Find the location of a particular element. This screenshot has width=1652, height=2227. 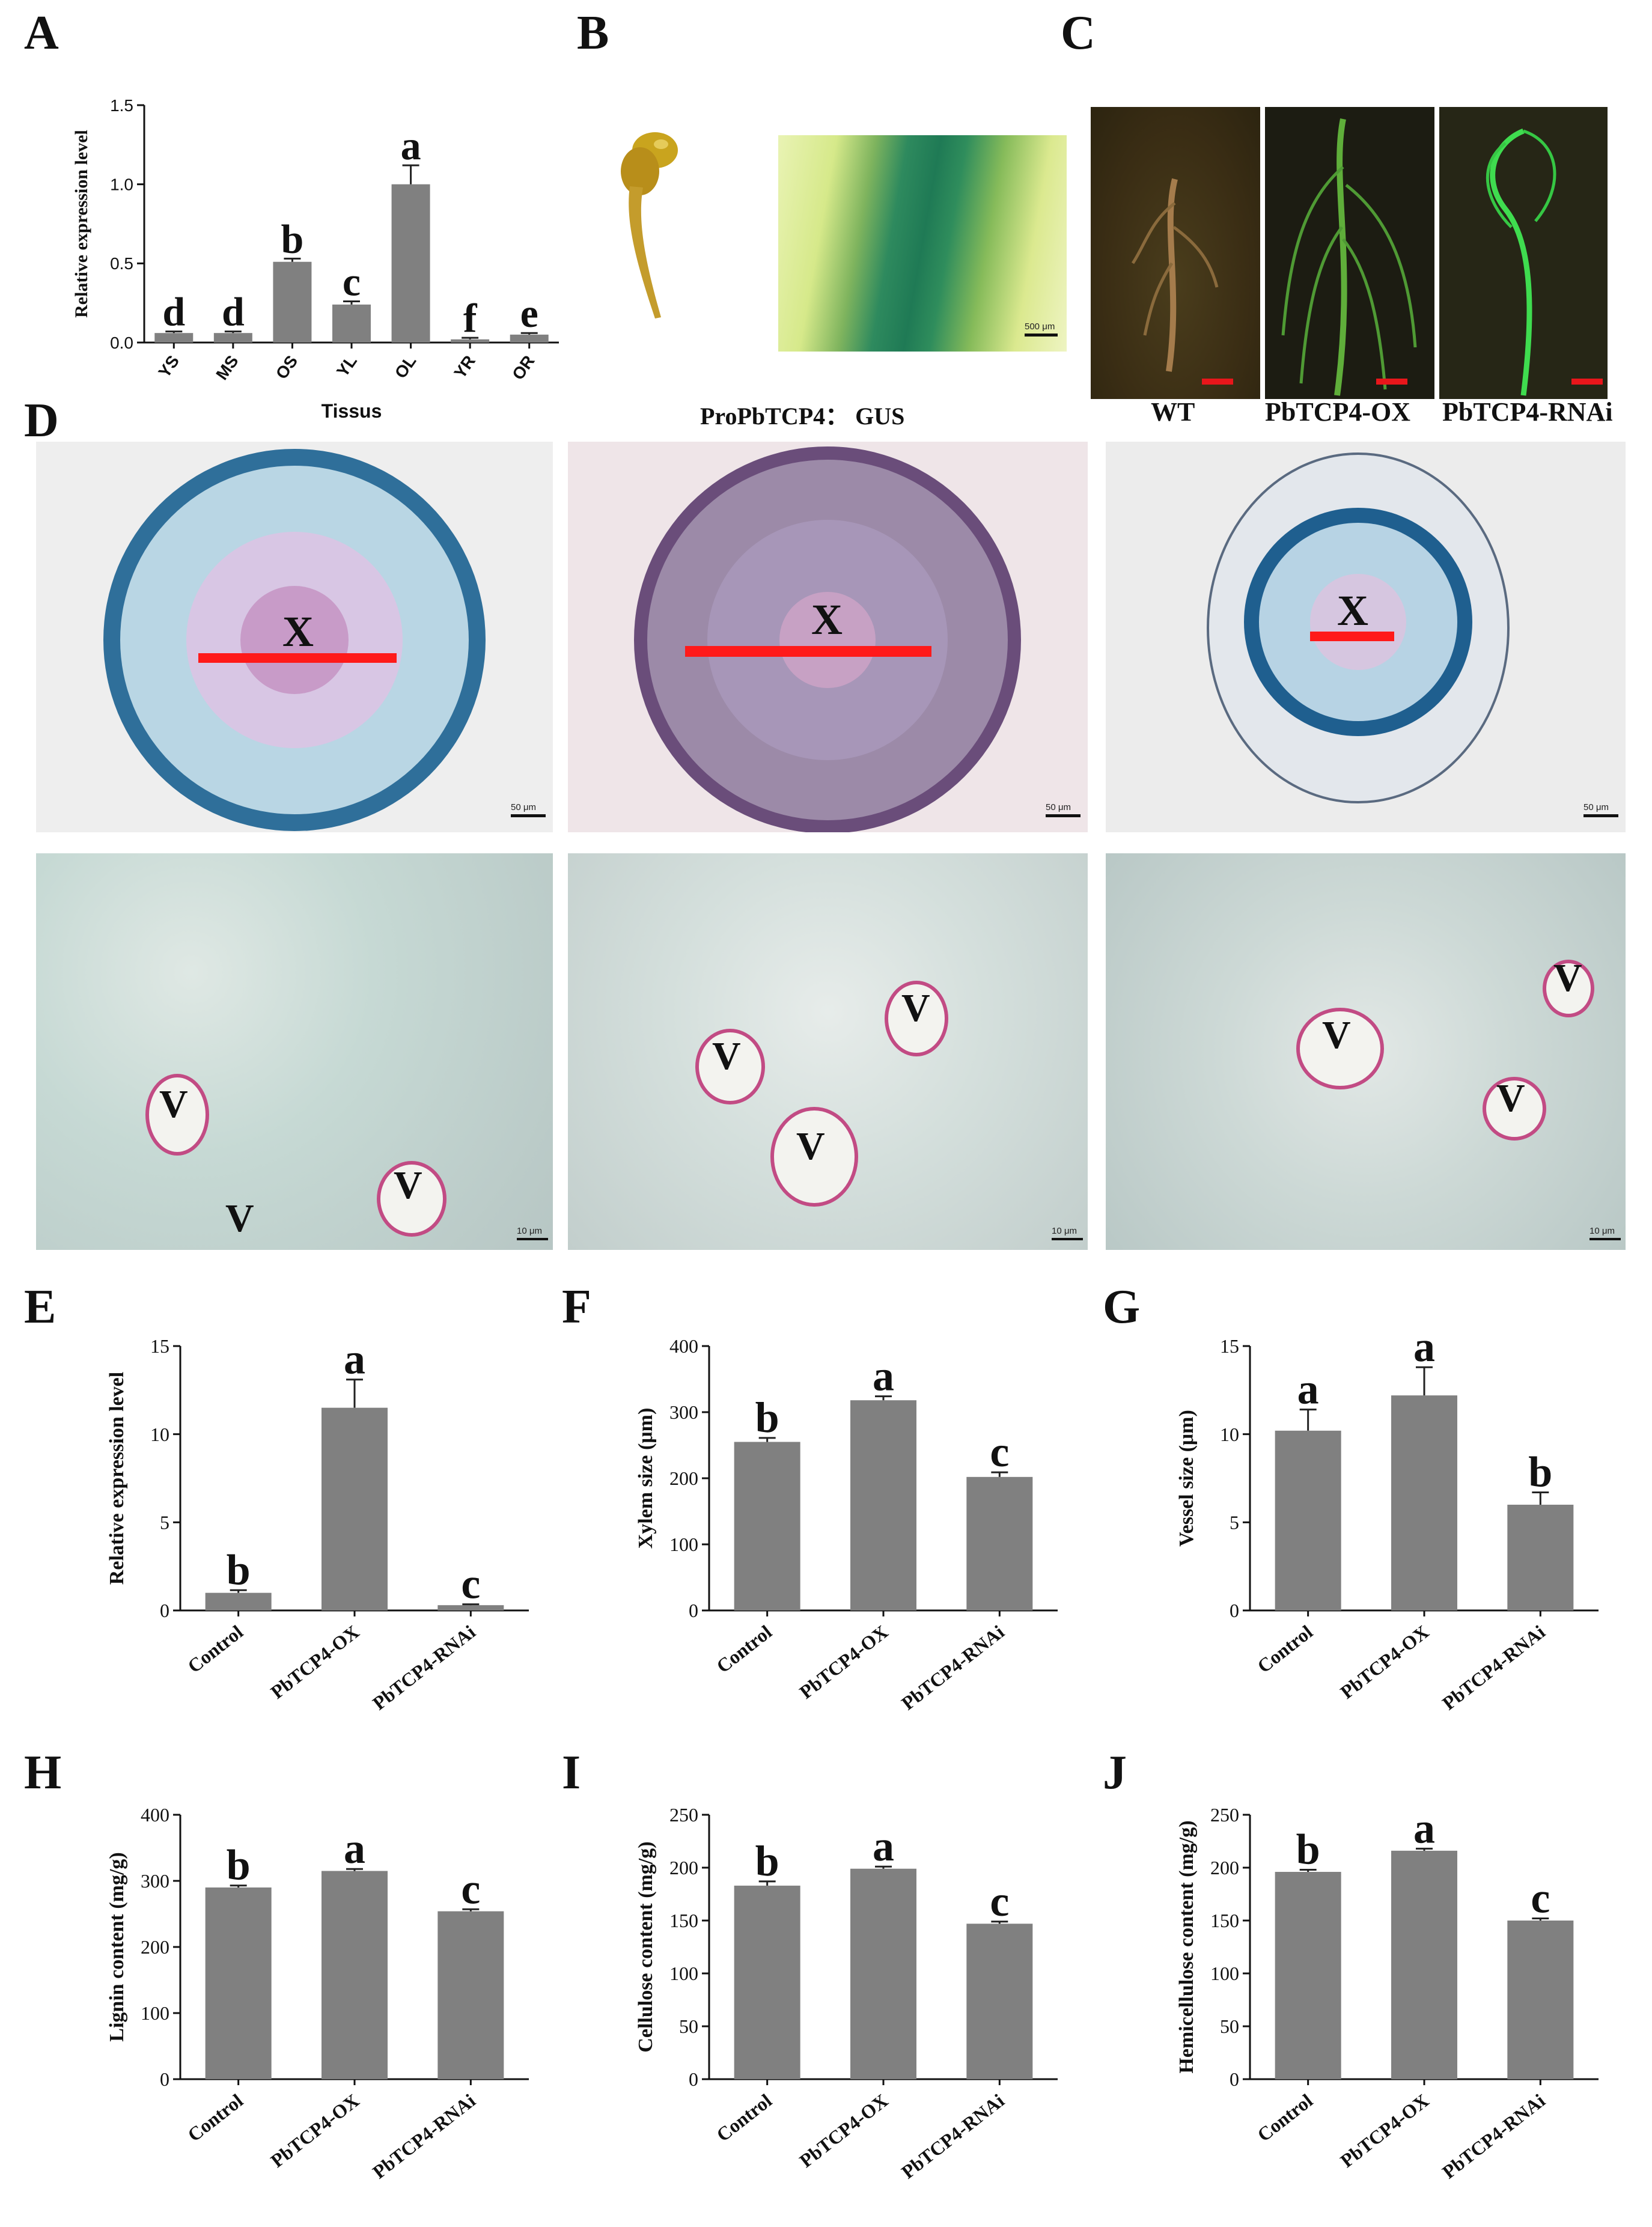

fluor-ox is located at coordinates (1349, 253).